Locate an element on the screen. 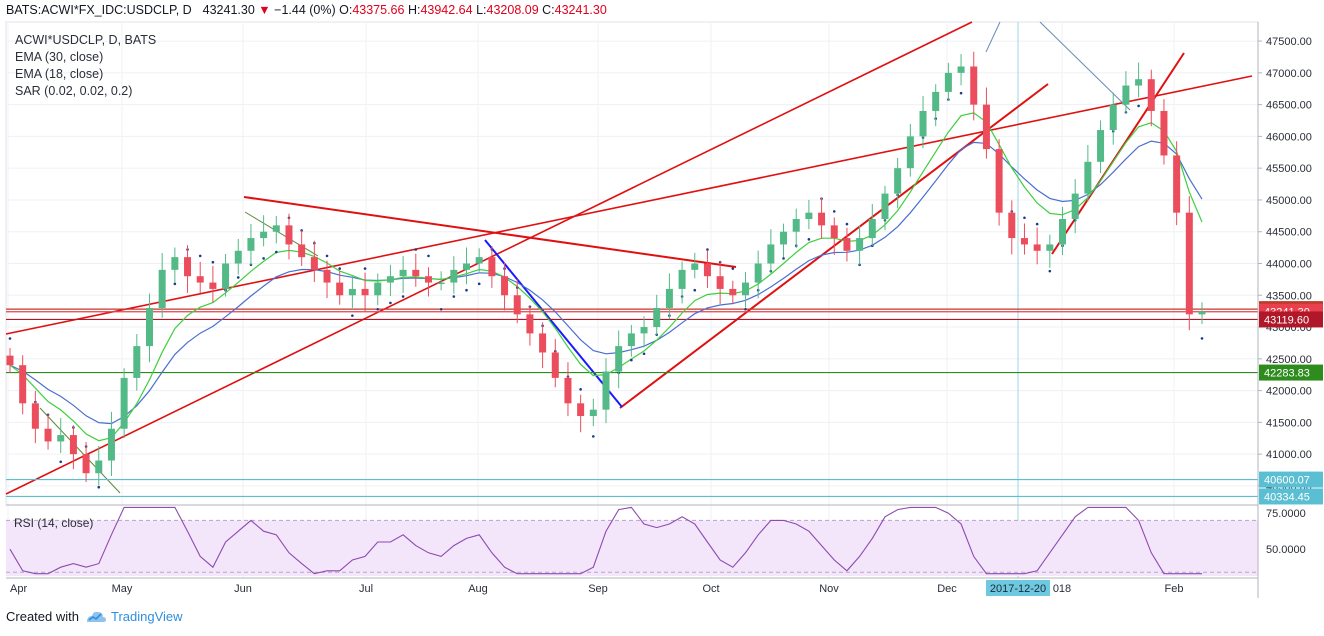  x-tick-label: Aug is located at coordinates (478, 589).